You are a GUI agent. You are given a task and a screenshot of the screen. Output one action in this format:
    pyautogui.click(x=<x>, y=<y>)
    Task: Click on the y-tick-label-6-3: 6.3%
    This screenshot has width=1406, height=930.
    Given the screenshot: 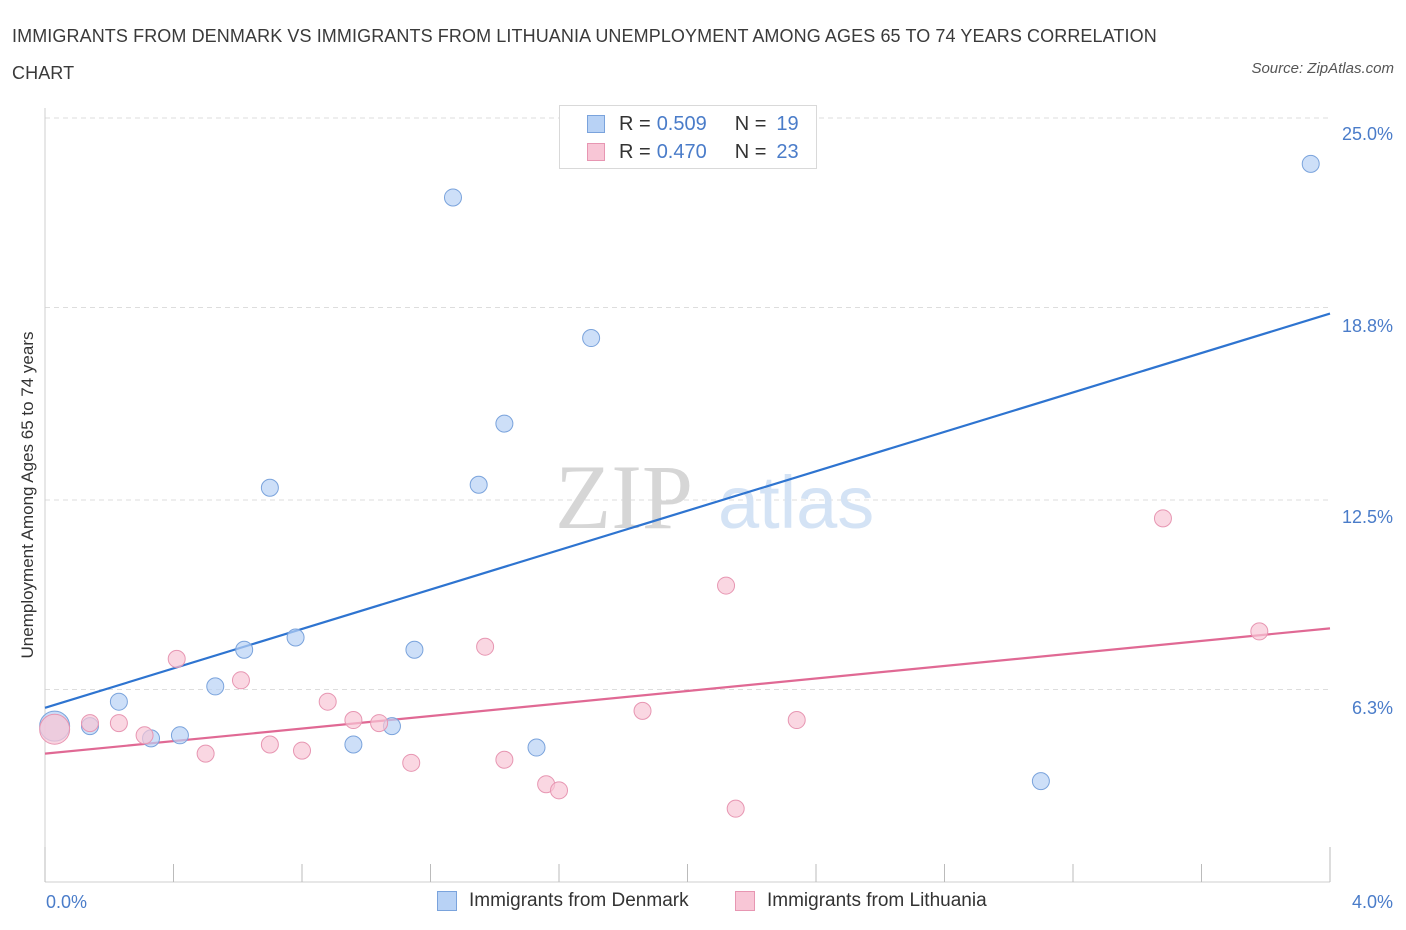 What is the action you would take?
    pyautogui.click(x=1372, y=708)
    